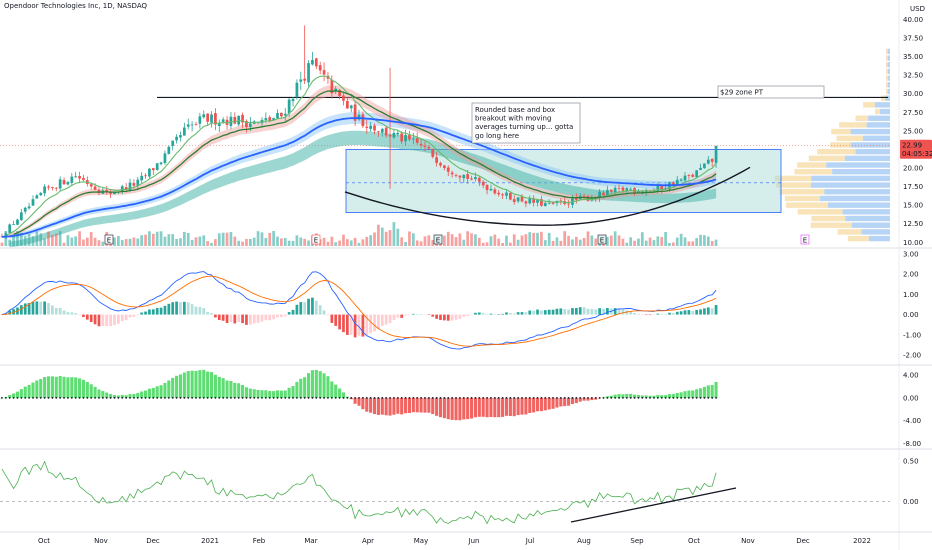 The image size is (932, 550). I want to click on osc-axis-tick: 4.00, so click(911, 376).